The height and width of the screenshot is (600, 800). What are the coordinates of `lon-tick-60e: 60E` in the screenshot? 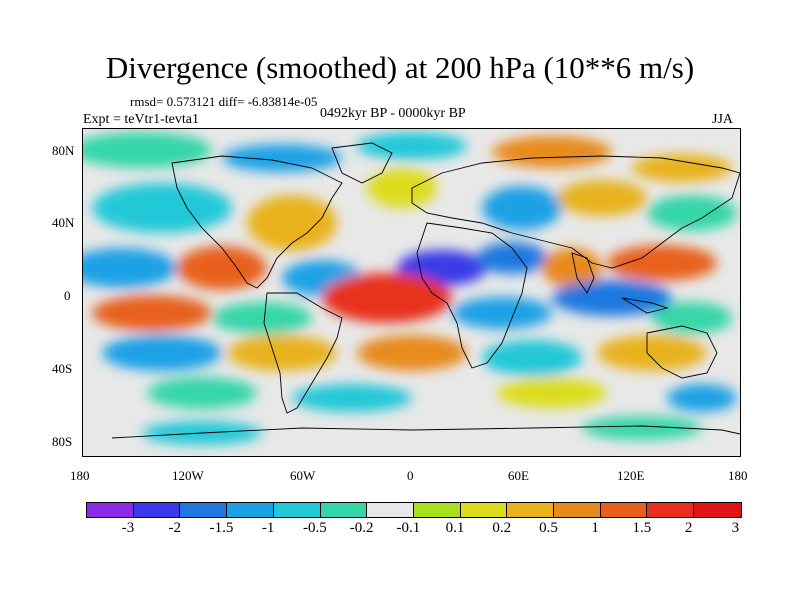 It's located at (518, 475).